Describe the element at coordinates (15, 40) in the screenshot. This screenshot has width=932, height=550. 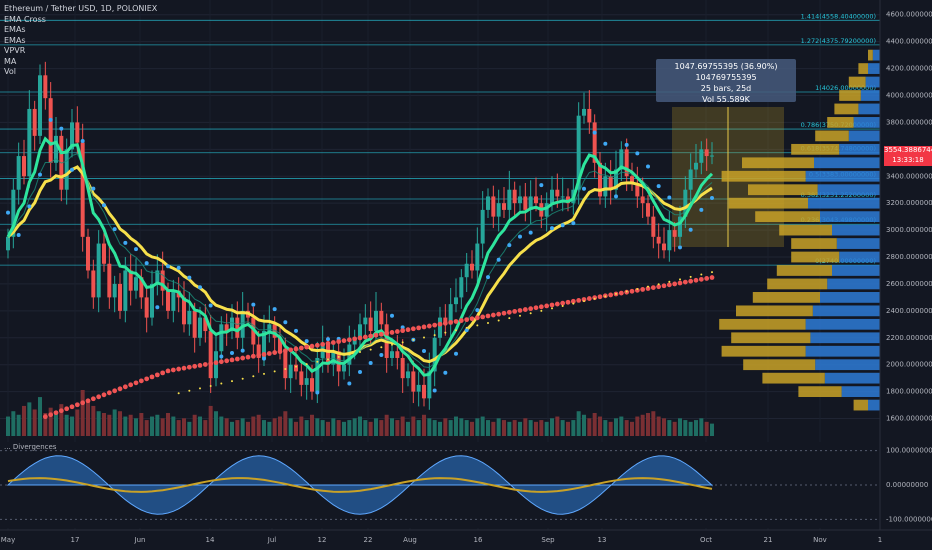
I see `indicator-emas-2: EMAs` at that location.